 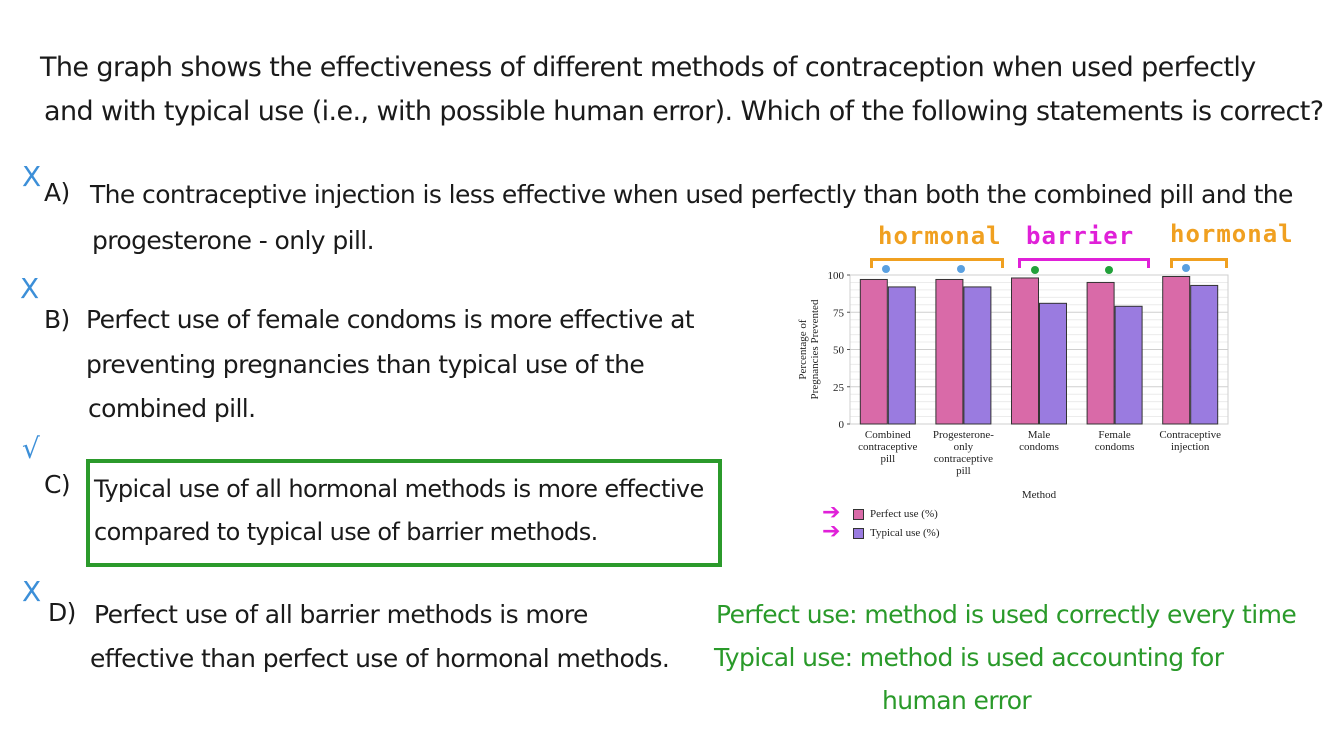 What do you see at coordinates (839, 388) in the screenshot?
I see `y-tick-label: 25` at bounding box center [839, 388].